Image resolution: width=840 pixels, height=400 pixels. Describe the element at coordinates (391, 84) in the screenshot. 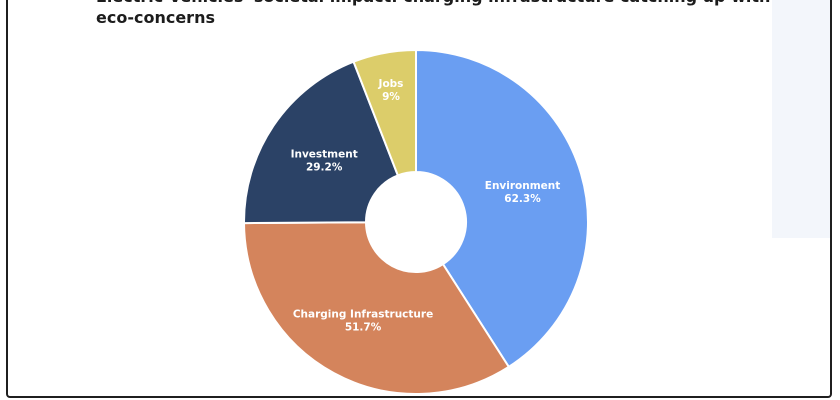

I see `slice-label-jobs: Jobs` at that location.